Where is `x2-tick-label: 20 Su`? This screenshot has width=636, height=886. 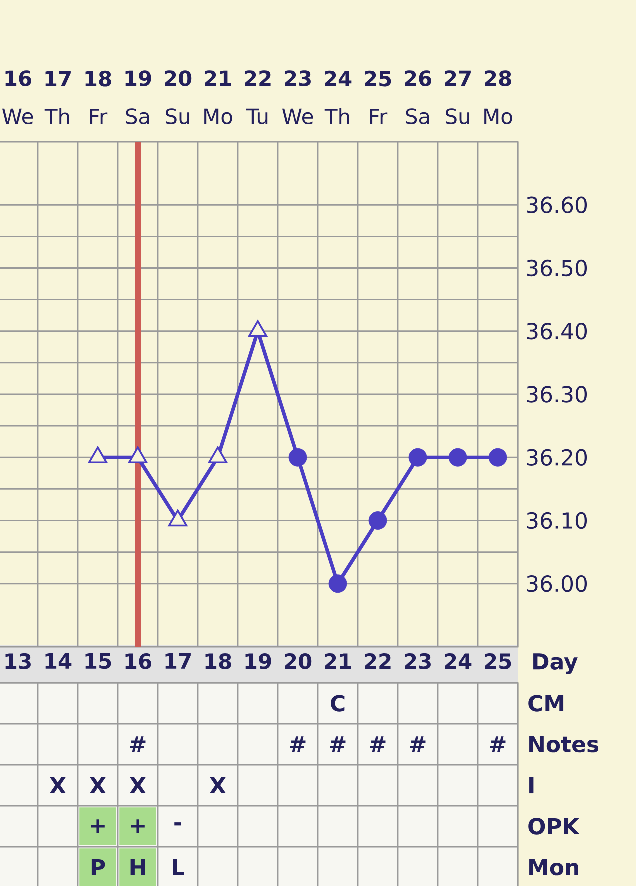 x2-tick-label: 20 Su is located at coordinates (178, 97).